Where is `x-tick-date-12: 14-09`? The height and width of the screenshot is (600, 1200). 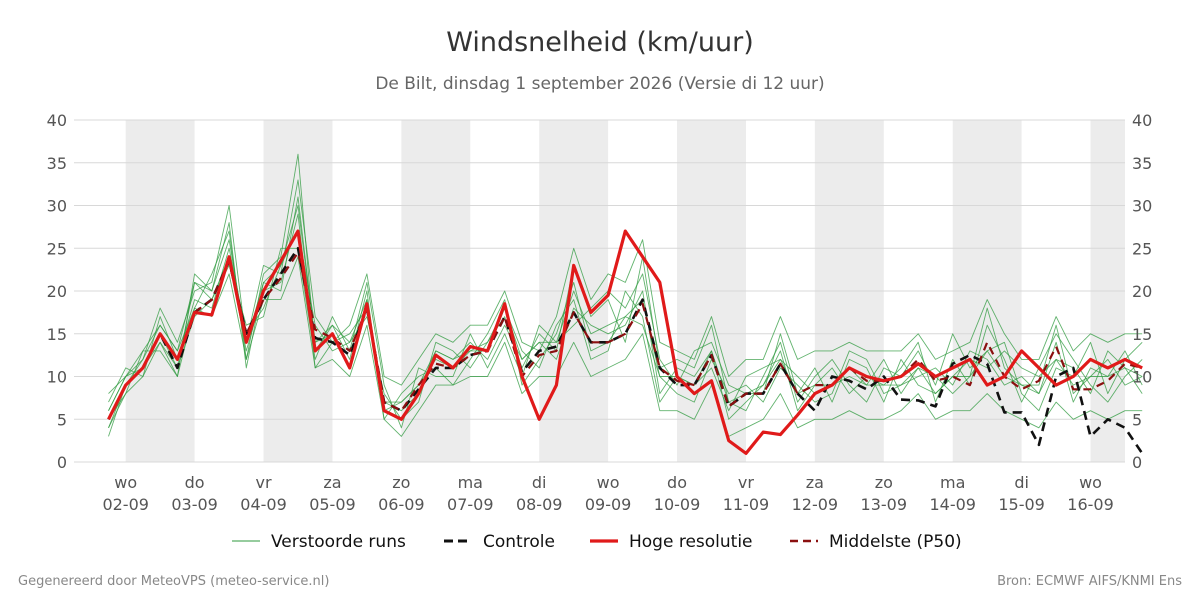
x-tick-date-12: 14-09 is located at coordinates (952, 504).